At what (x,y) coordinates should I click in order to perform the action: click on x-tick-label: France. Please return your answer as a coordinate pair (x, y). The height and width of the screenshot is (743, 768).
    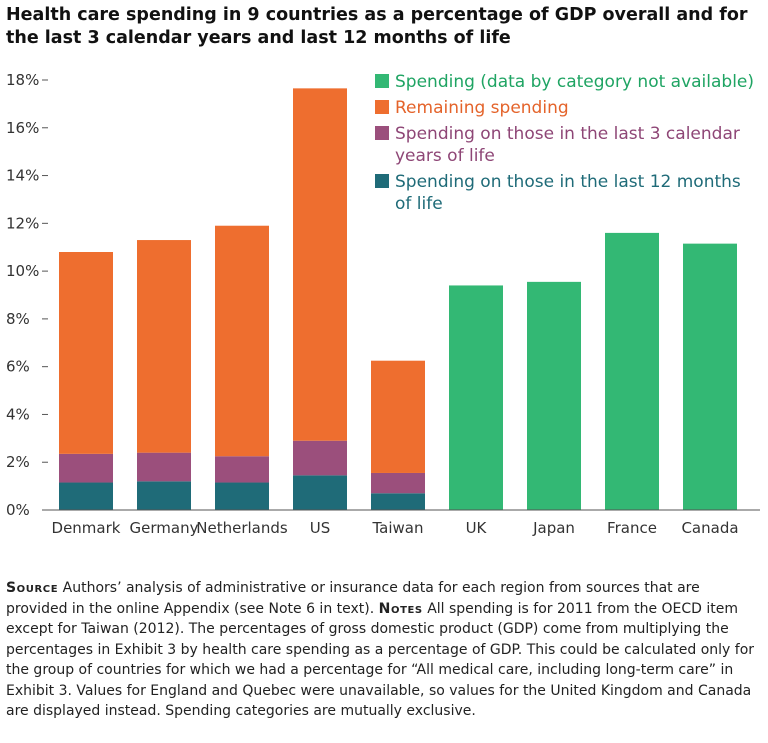
    Looking at the image, I should click on (632, 528).